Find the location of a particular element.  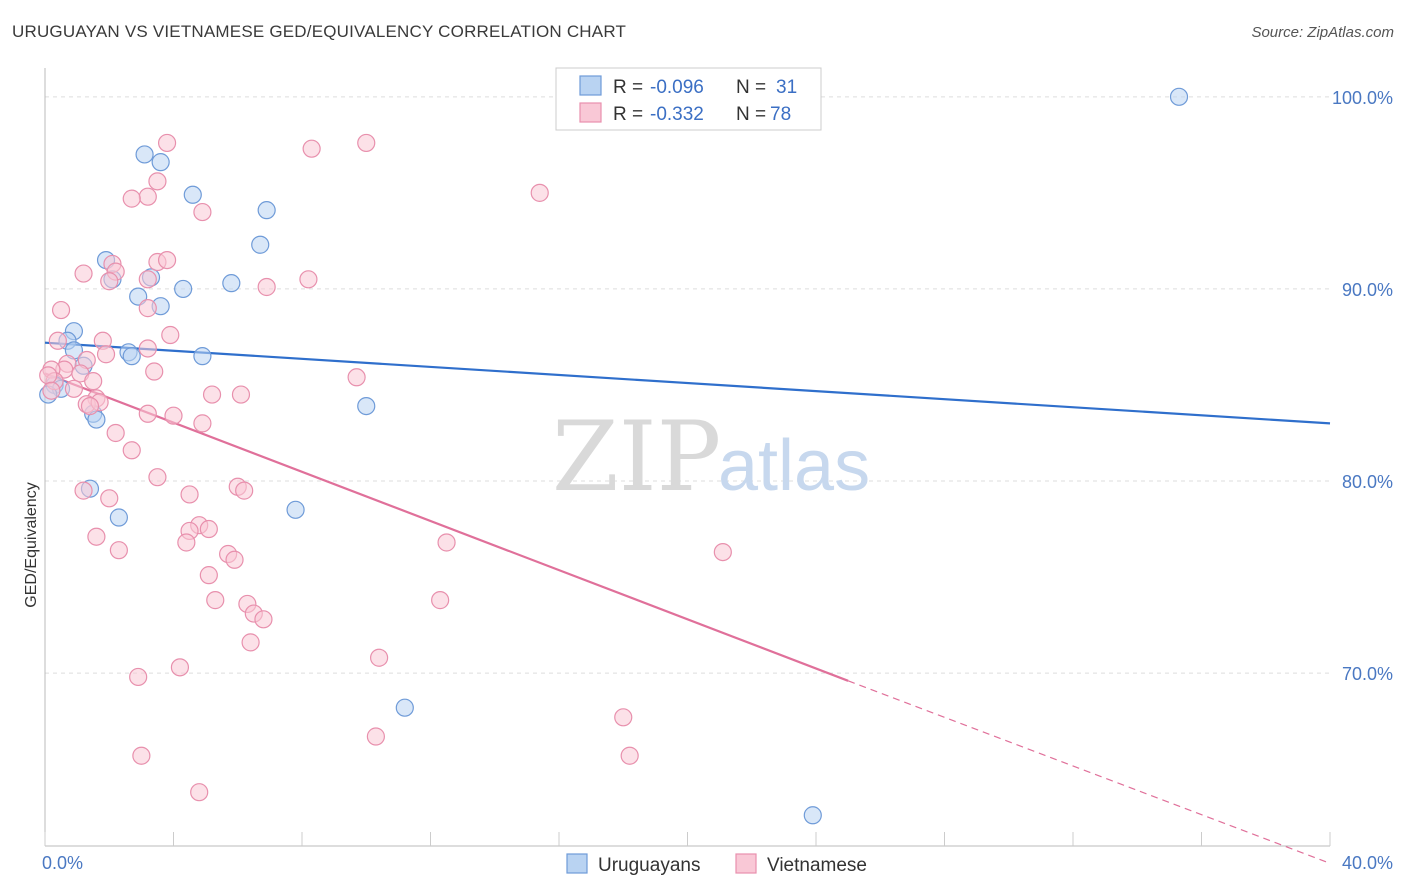

legend-n-value-2: 78 is located at coordinates (780, 114).